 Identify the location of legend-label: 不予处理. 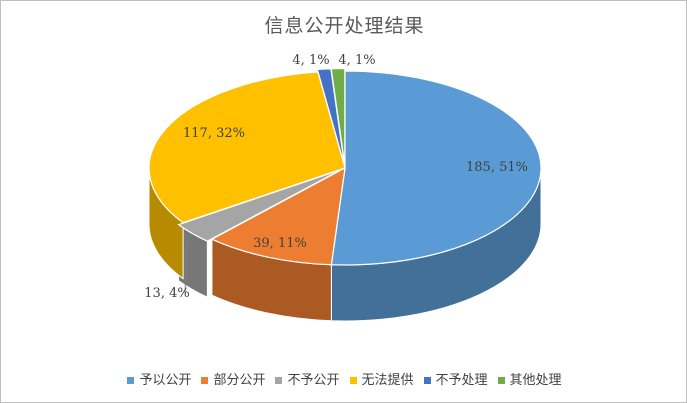
(461, 380).